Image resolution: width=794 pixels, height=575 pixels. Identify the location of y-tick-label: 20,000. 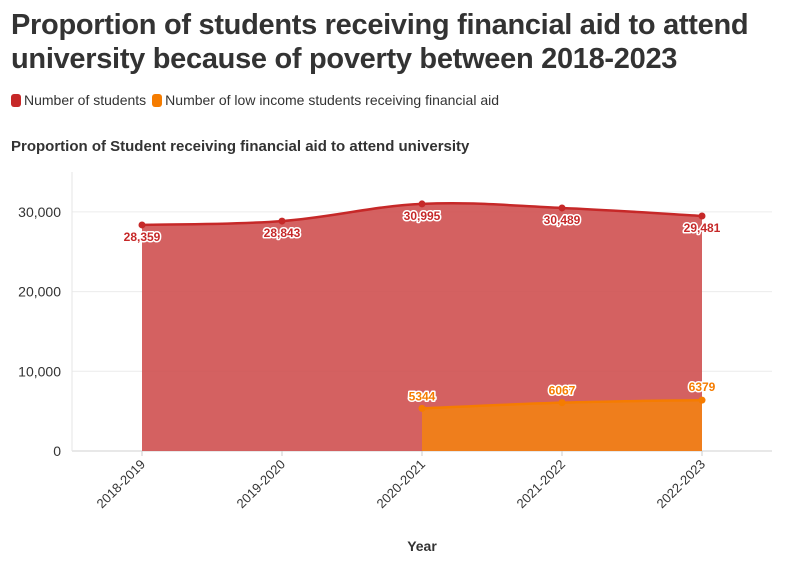
(39, 292).